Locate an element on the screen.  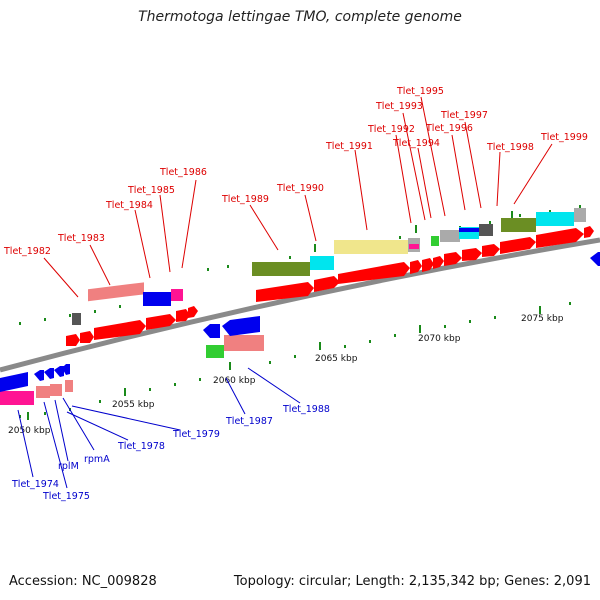
gene-label-upper: Tlet_1998 is located at coordinates (510, 147).